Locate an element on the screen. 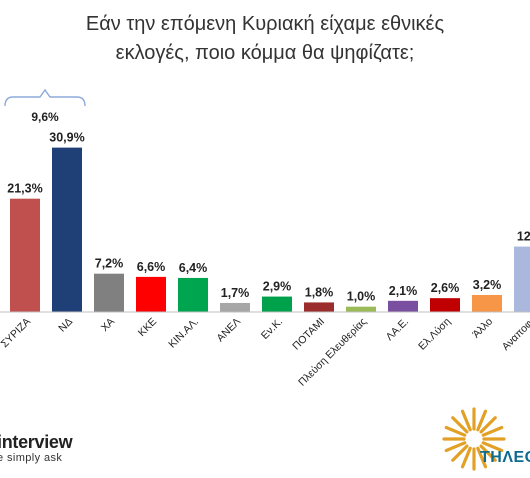 Image resolution: width=530 pixels, height=478 pixels. category-label-1: ΣΥΡΙΖΑ is located at coordinates (16, 333).